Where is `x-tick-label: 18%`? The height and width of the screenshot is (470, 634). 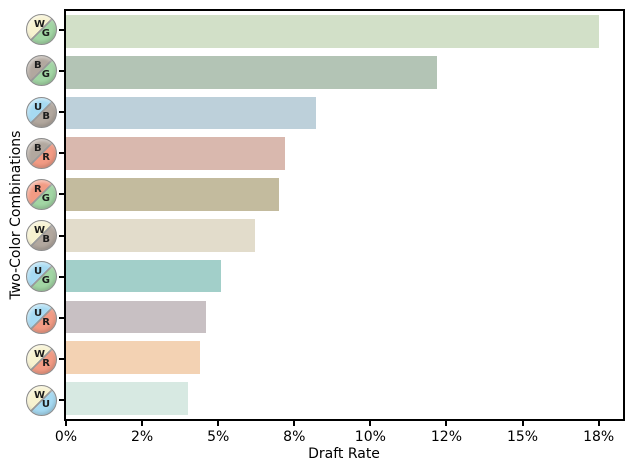
x-tick-label: 18% is located at coordinates (599, 437).